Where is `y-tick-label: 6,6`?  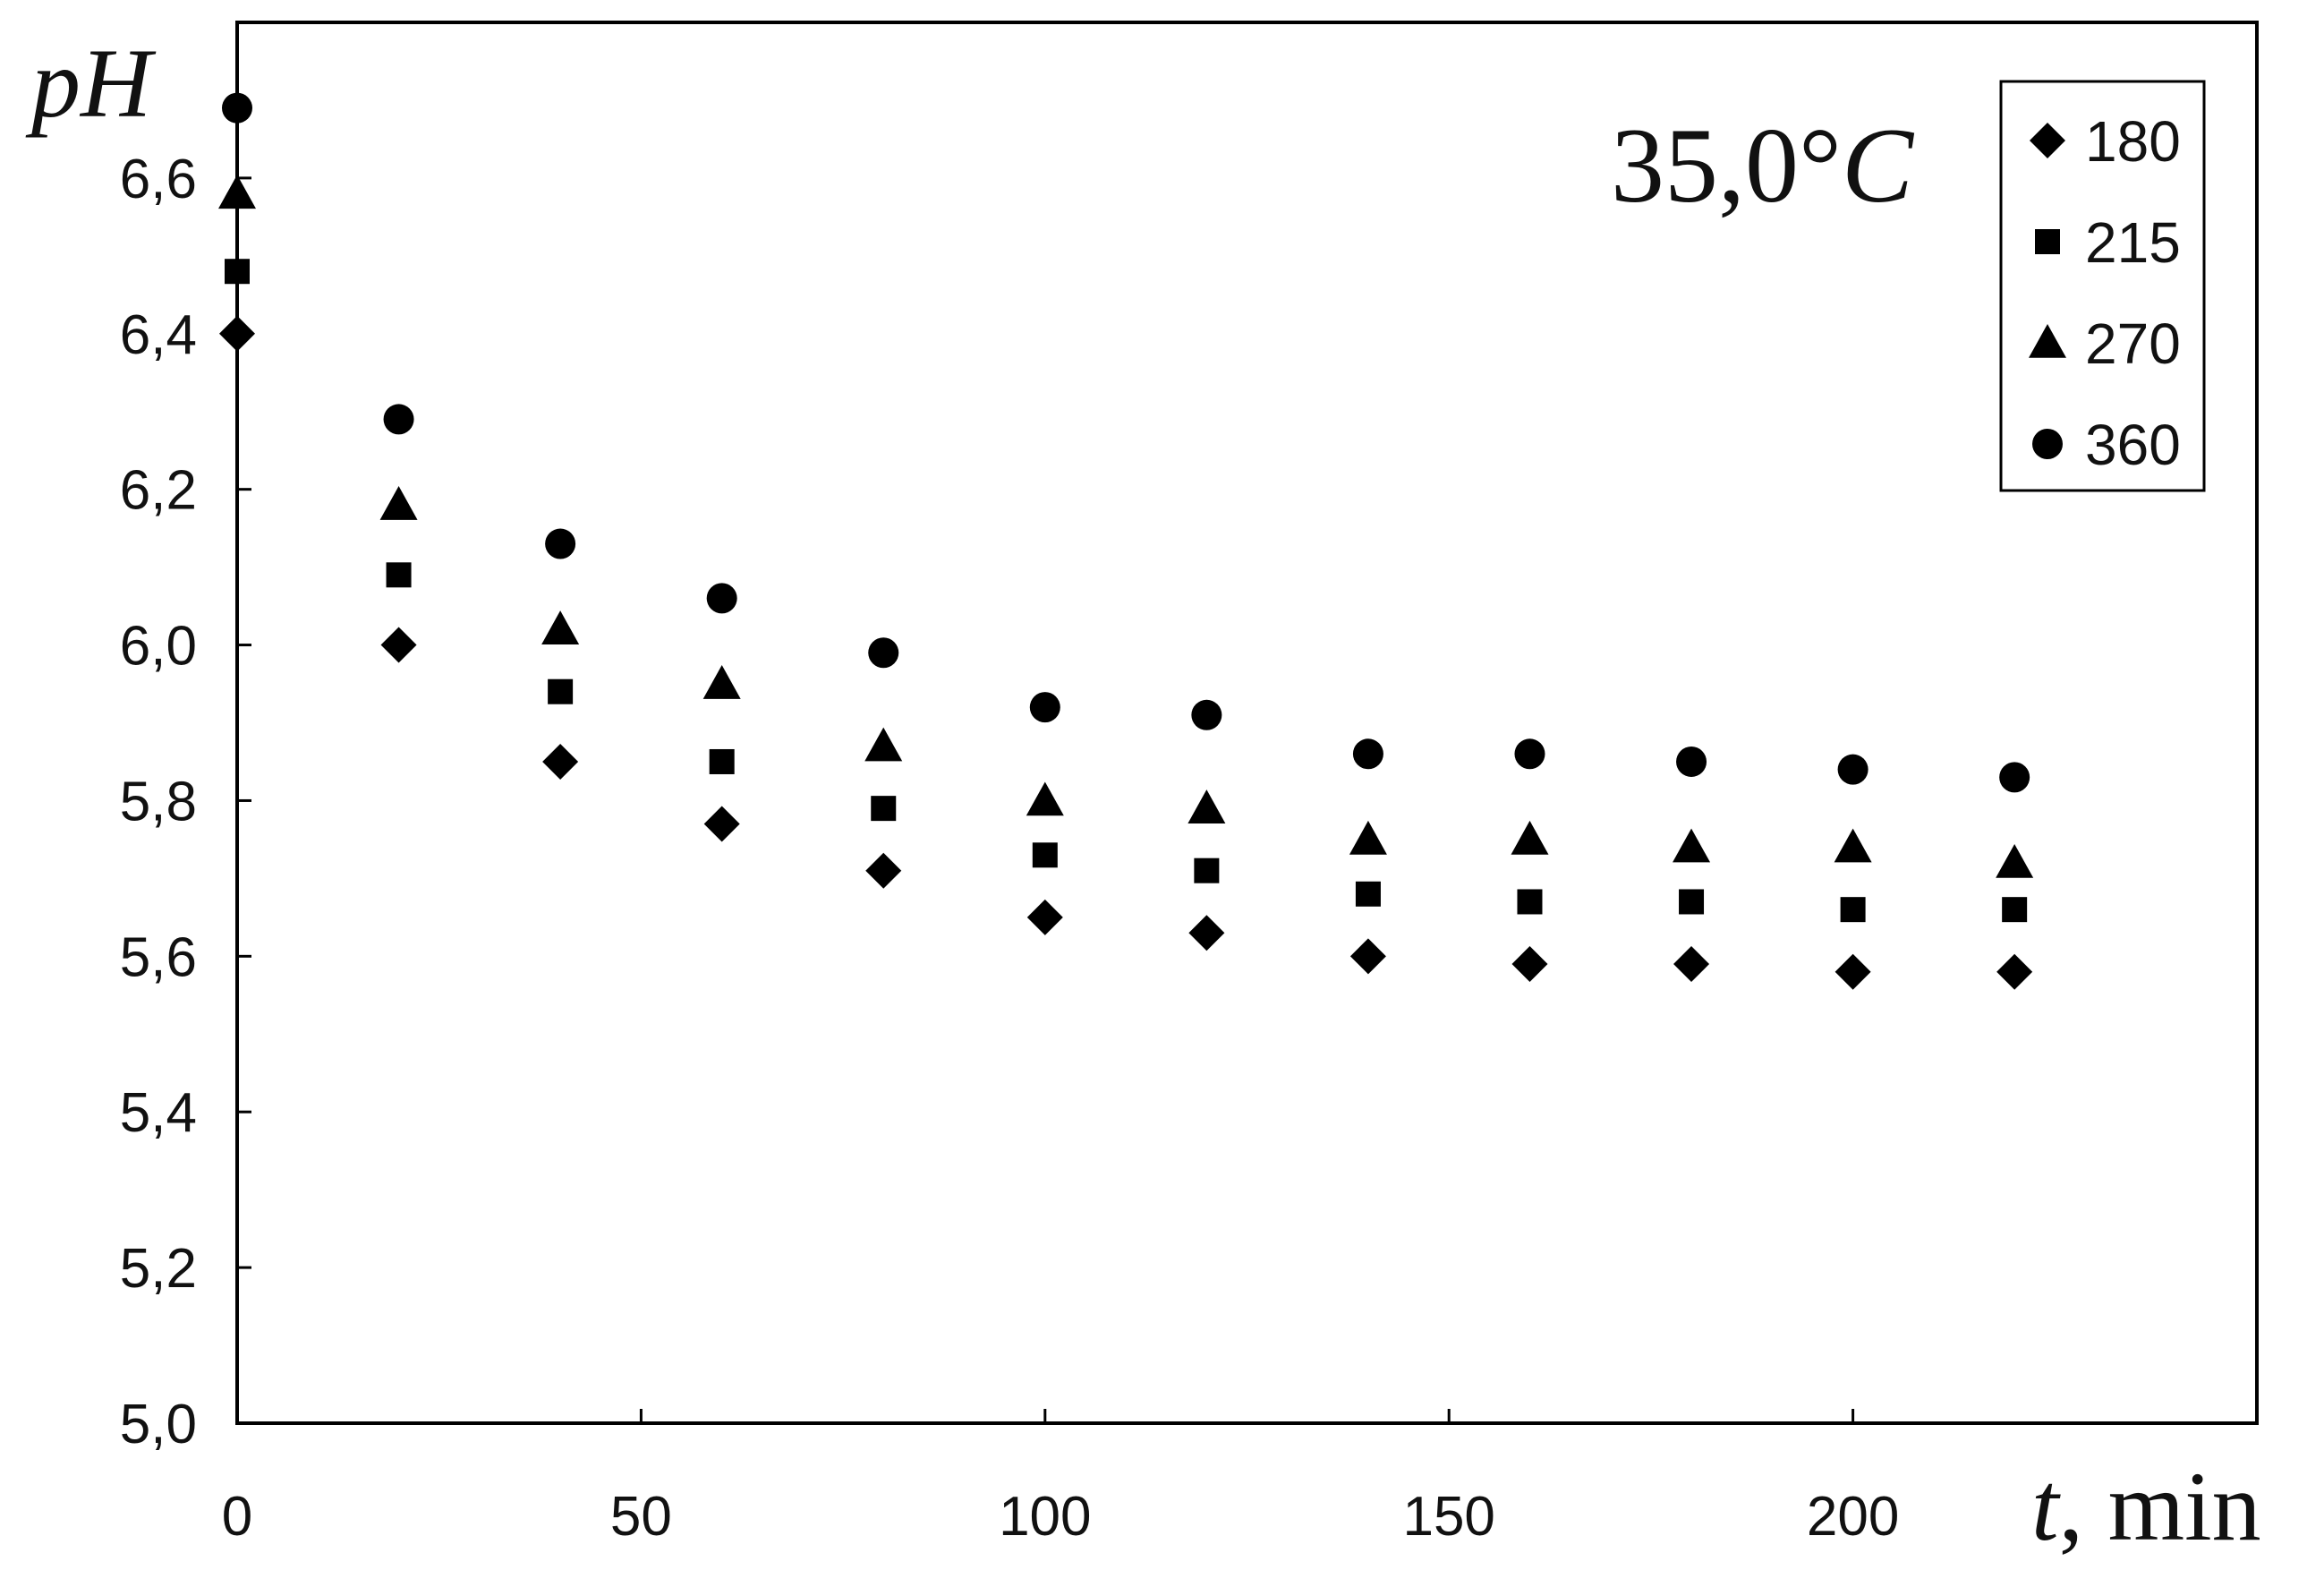
y-tick-label: 6,6 is located at coordinates (158, 179).